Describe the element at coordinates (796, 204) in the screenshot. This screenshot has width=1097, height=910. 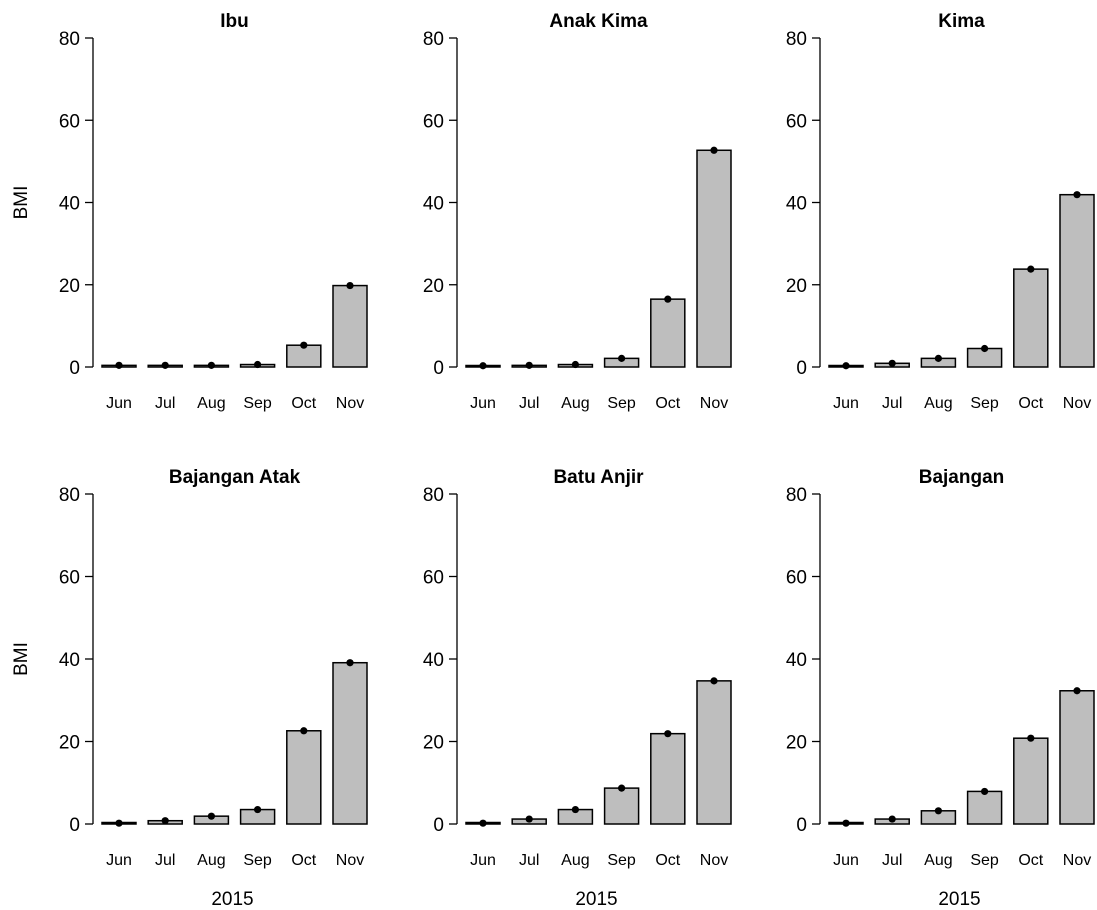
I see `panel-3-y-tick-label: 40` at that location.